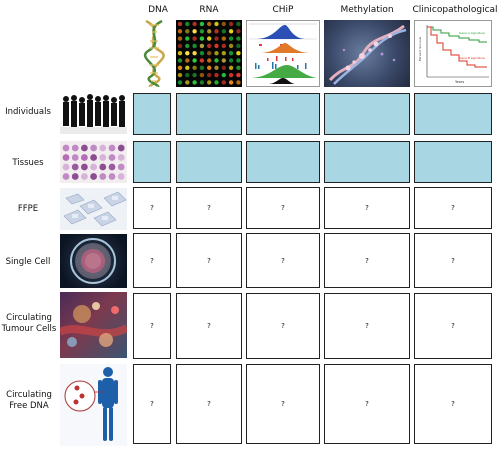  Describe the element at coordinates (455, 10) in the screenshot. I see `column-header-clinicopathological: Clinicopathological` at that location.